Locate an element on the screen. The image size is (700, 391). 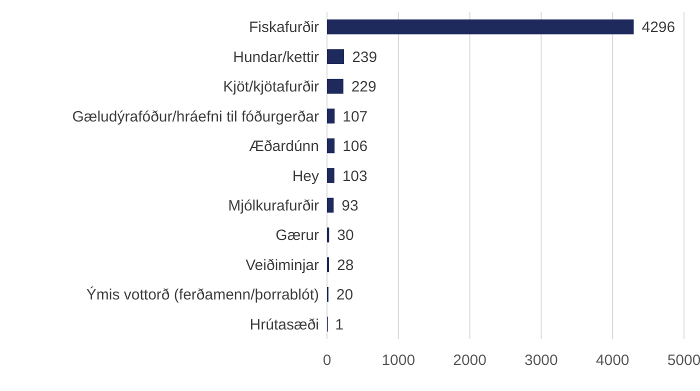
y-tick-label: Mjólkurafurðir is located at coordinates (273, 205).